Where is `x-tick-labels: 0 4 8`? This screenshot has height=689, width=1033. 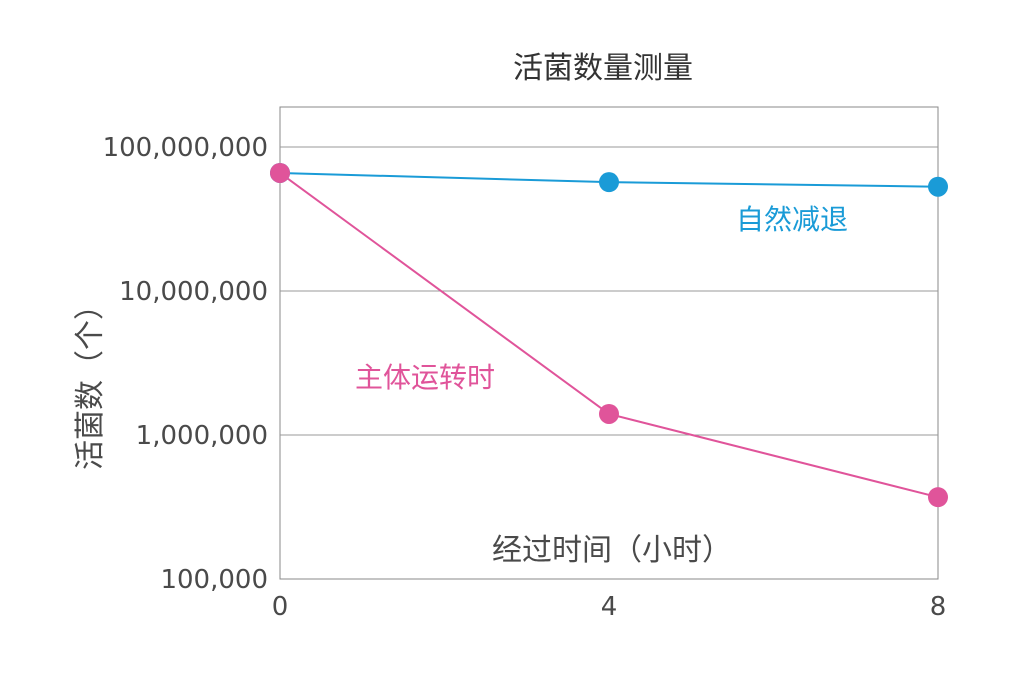 x-tick-labels: 0 4 8 is located at coordinates (609, 607).